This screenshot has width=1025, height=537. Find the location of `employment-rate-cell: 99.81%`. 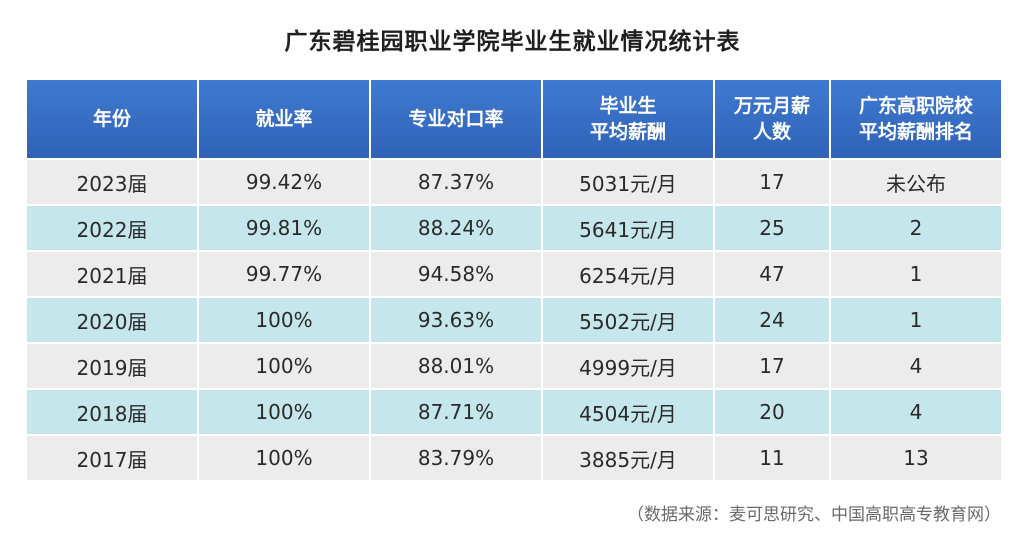

employment-rate-cell: 99.81% is located at coordinates (284, 228).